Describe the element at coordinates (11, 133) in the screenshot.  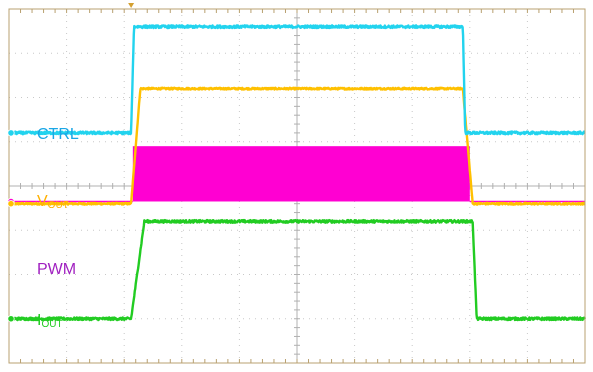
I see `ctrl-ground-marker` at that location.